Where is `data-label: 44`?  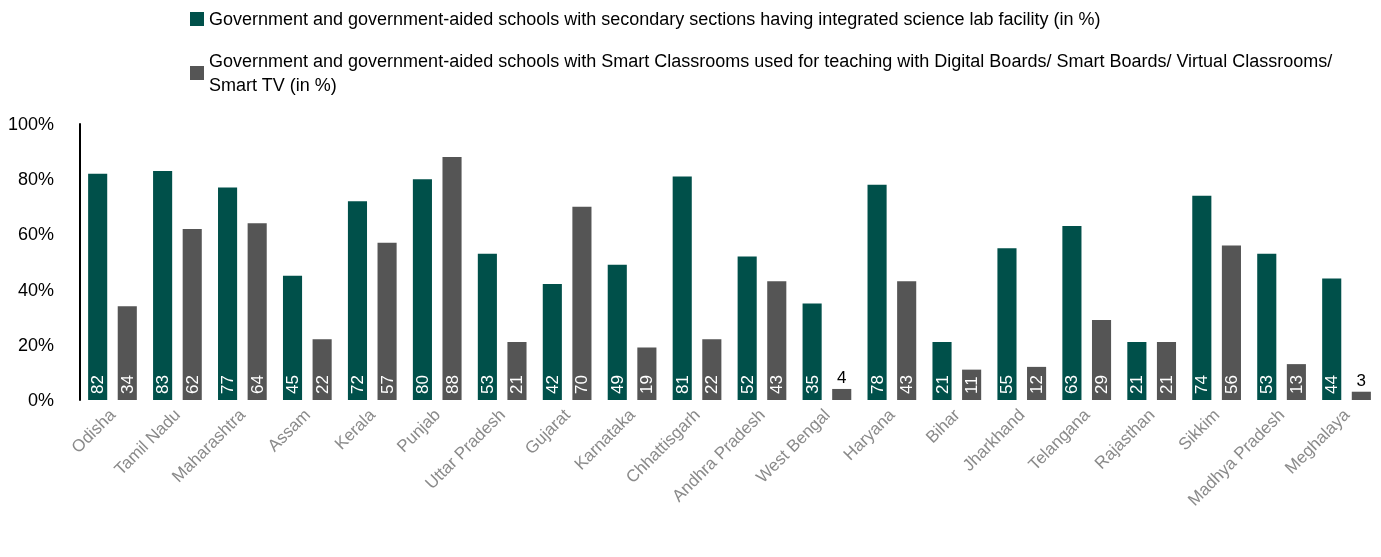
data-label: 44 is located at coordinates (1332, 384).